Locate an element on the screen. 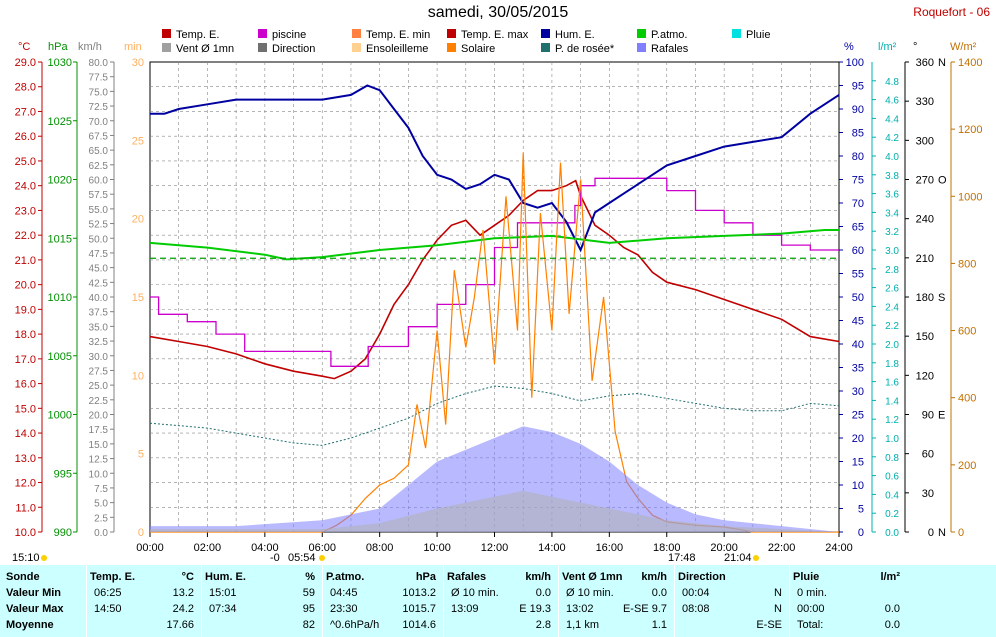 The image size is (996, 637). wind-tick-label: 27.5 is located at coordinates (99, 371).